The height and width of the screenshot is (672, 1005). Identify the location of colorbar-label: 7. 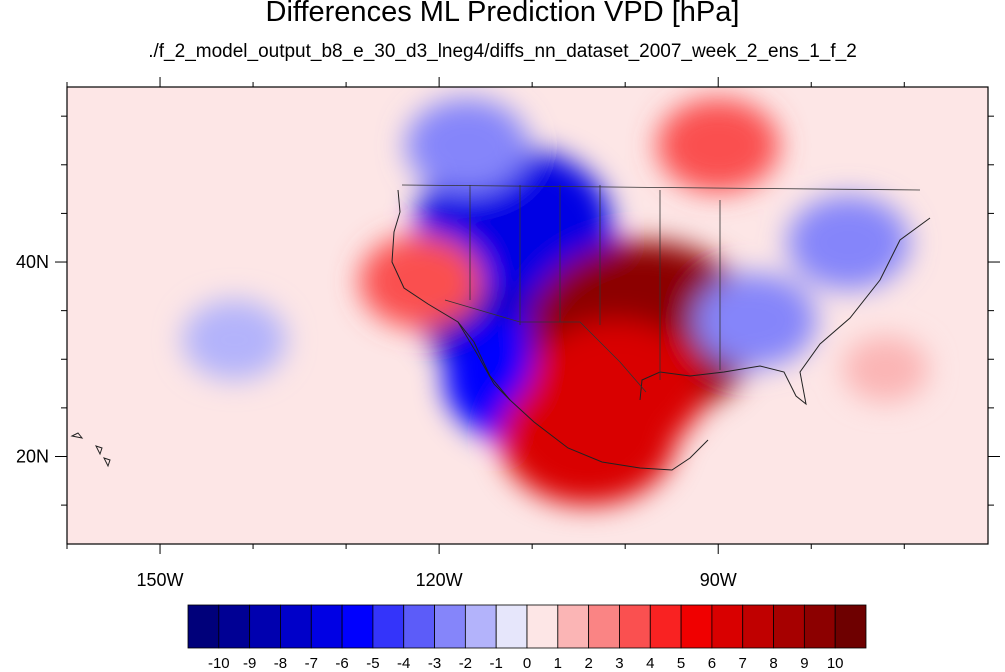
(743, 663).